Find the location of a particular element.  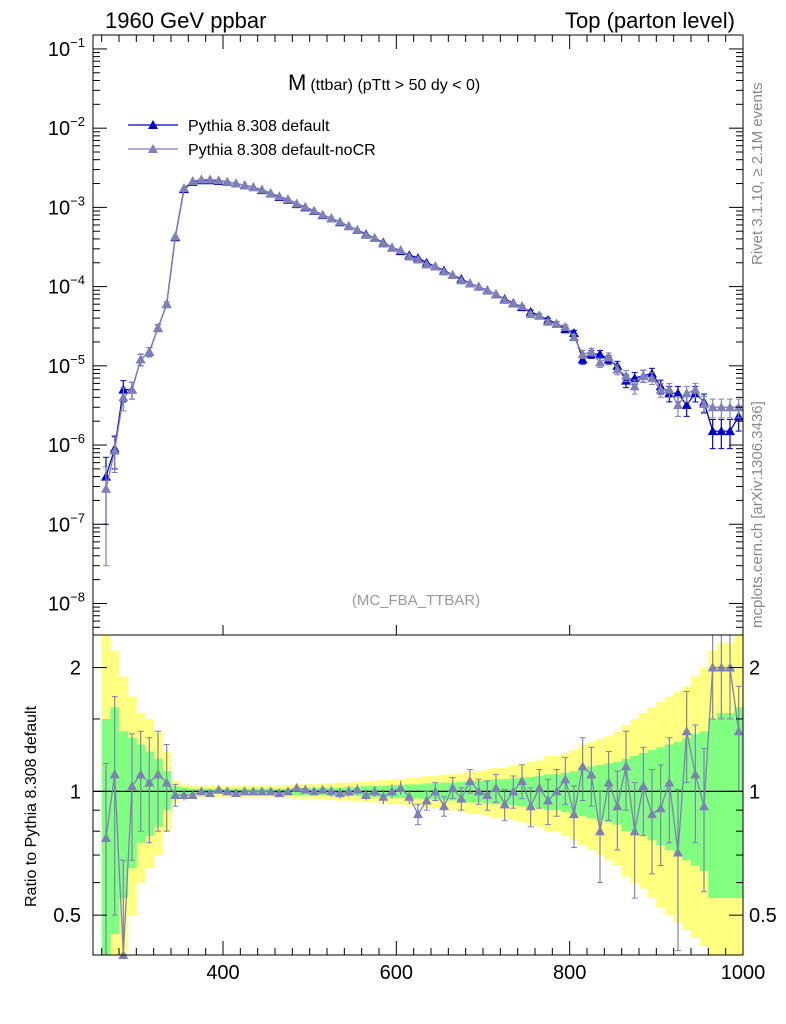

y-tick-label-exponent: −8 is located at coordinates (77, 596).